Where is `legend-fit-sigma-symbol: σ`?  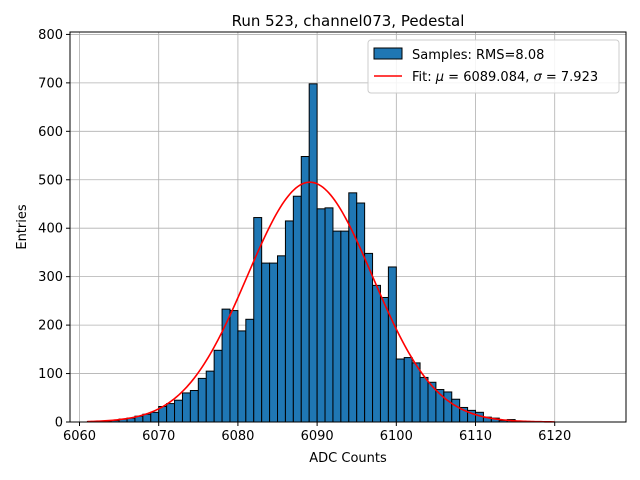
legend-fit-sigma-symbol: σ is located at coordinates (538, 77).